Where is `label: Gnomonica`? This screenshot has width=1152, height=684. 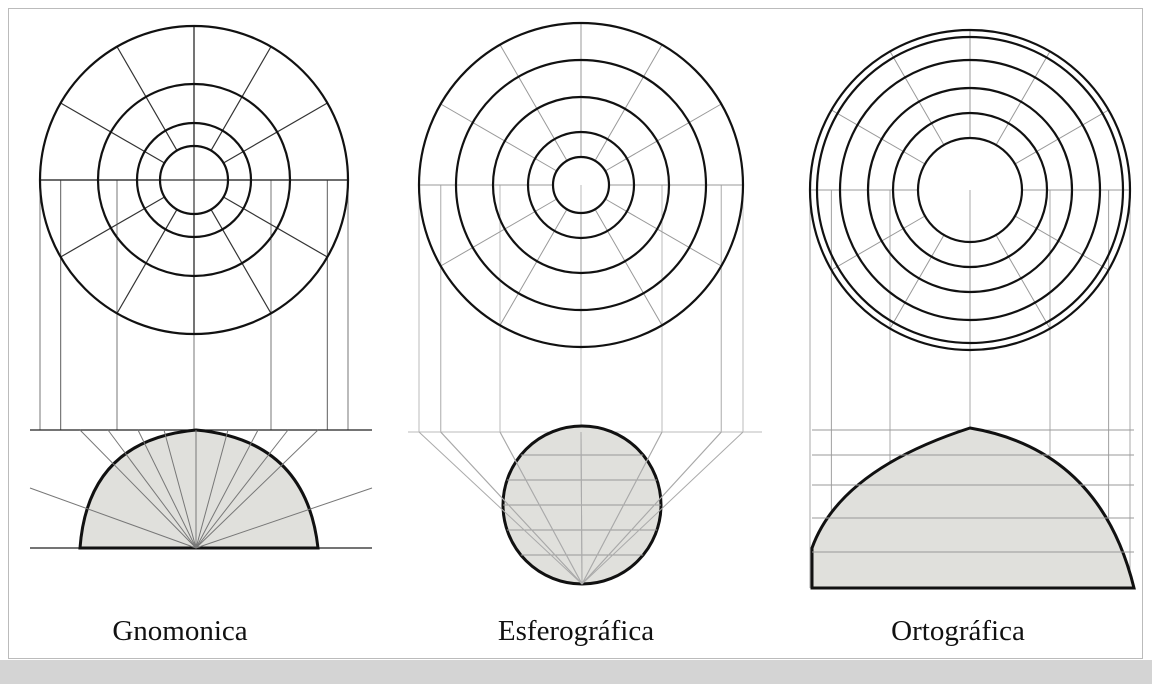 label: Gnomonica is located at coordinates (179, 631).